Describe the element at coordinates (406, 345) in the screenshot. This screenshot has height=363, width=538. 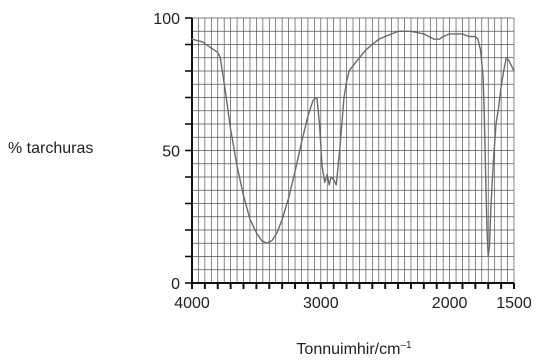
I see `x-axis-title-superscript: –1` at that location.